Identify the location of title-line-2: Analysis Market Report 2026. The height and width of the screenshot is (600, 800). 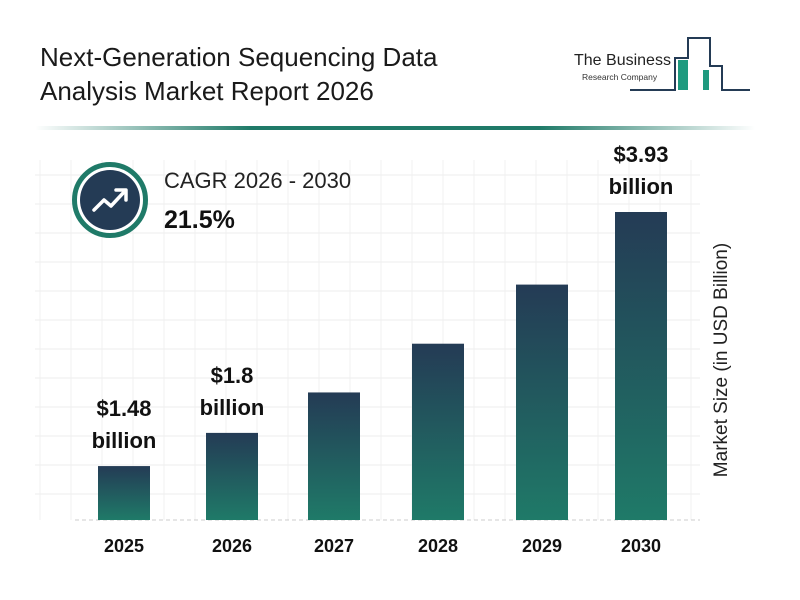
(207, 91).